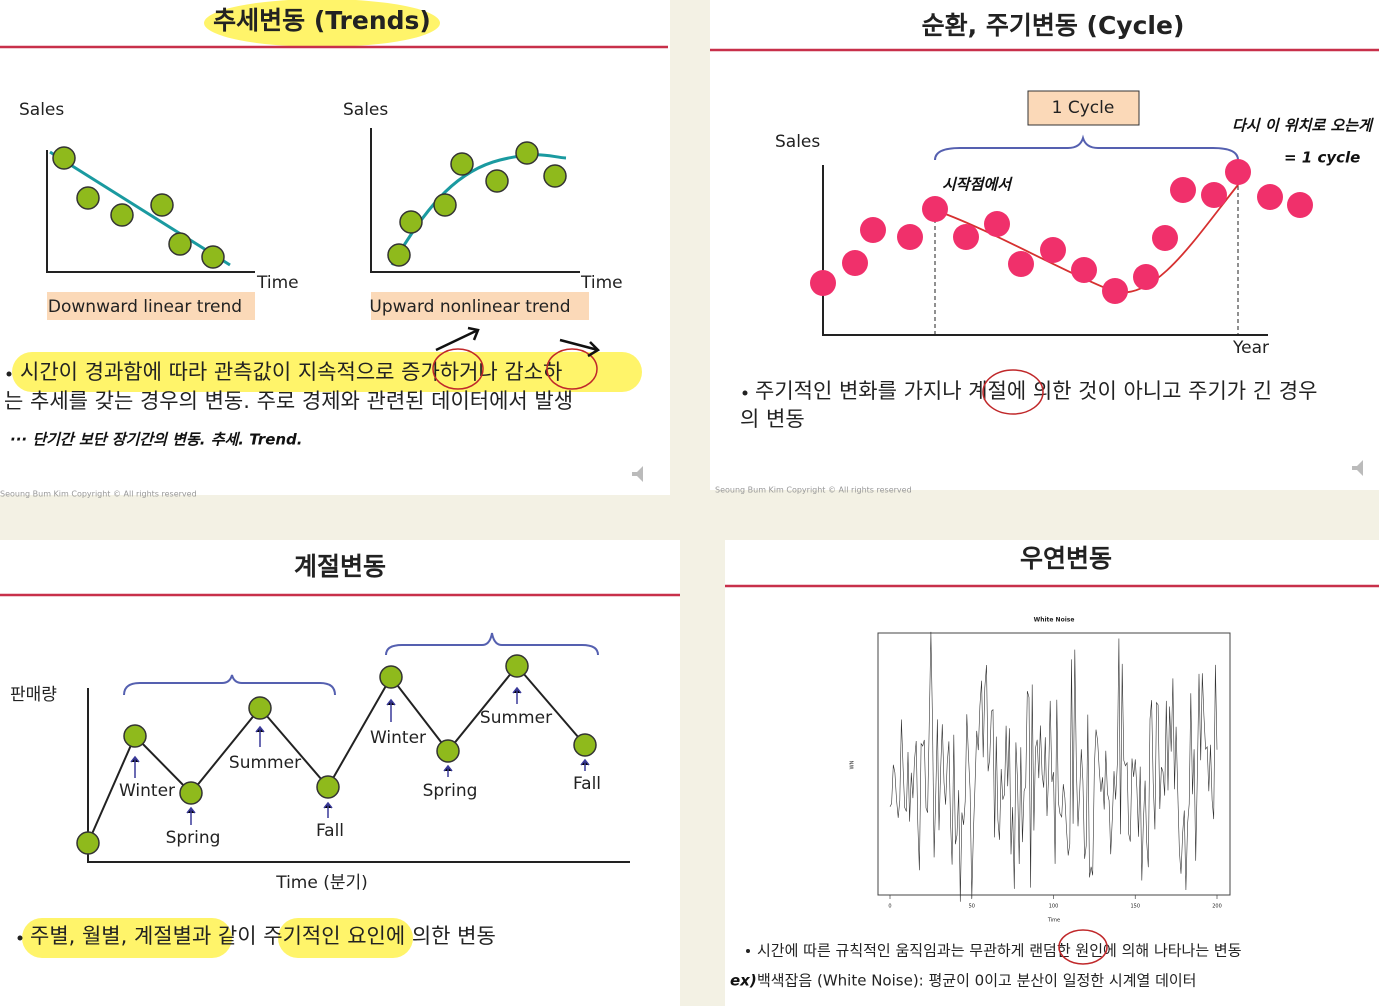 The image size is (1379, 1006). Describe the element at coordinates (772, 419) in the screenshot. I see `bullet-text: 의 변동` at that location.